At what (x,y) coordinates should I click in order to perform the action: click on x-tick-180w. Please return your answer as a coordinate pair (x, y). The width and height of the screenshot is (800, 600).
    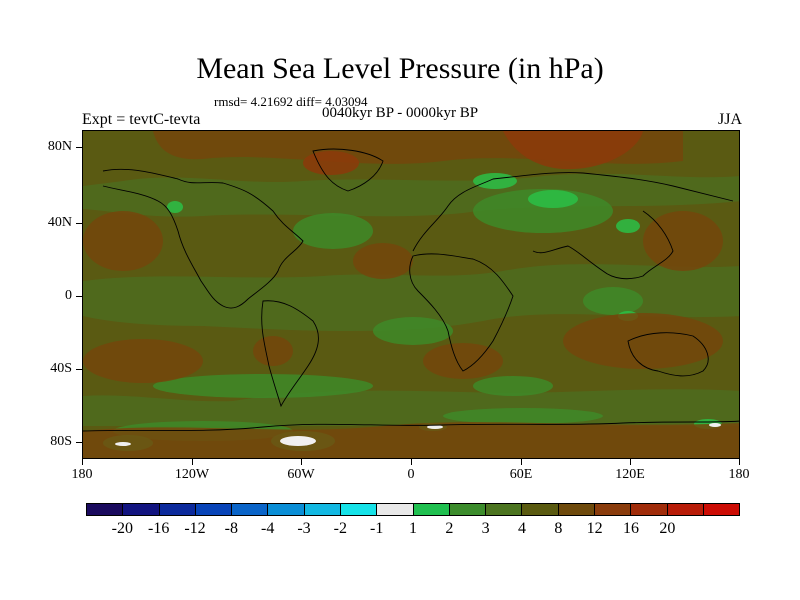
    Looking at the image, I should click on (82, 462).